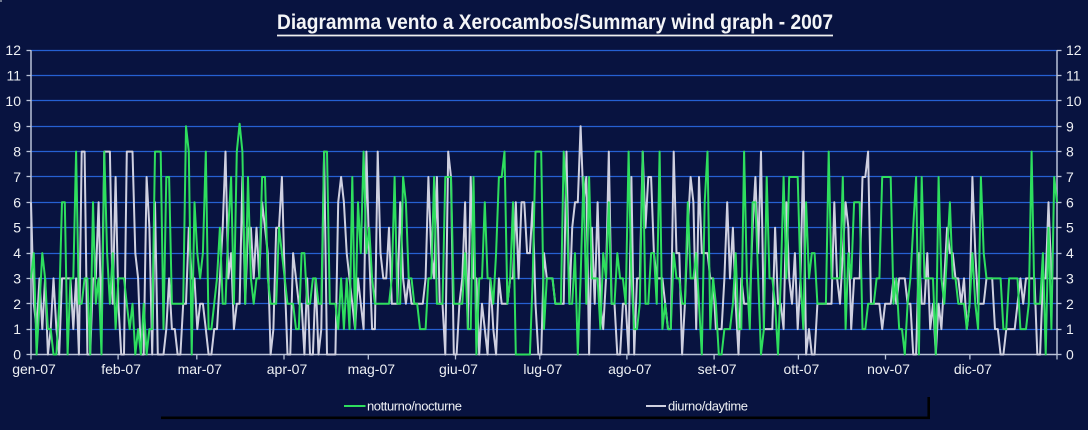 The image size is (1088, 430). I want to click on svg-text: apr-07, so click(287, 369).